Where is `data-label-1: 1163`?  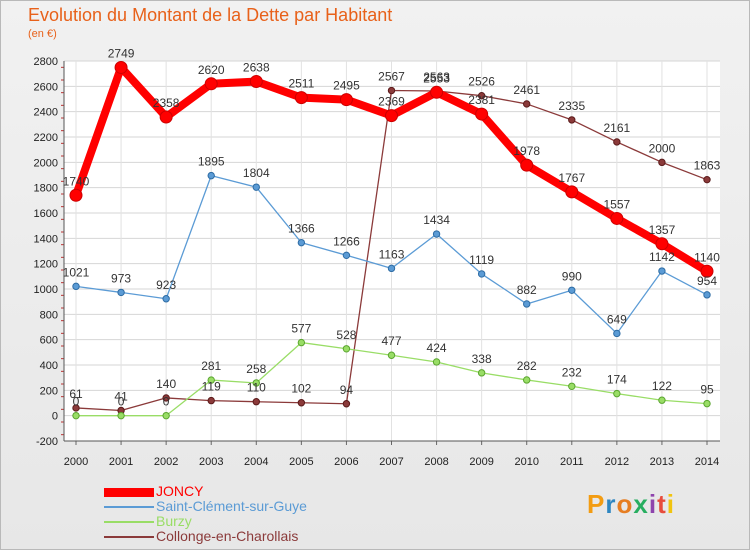
data-label-1: 1163 is located at coordinates (392, 254).